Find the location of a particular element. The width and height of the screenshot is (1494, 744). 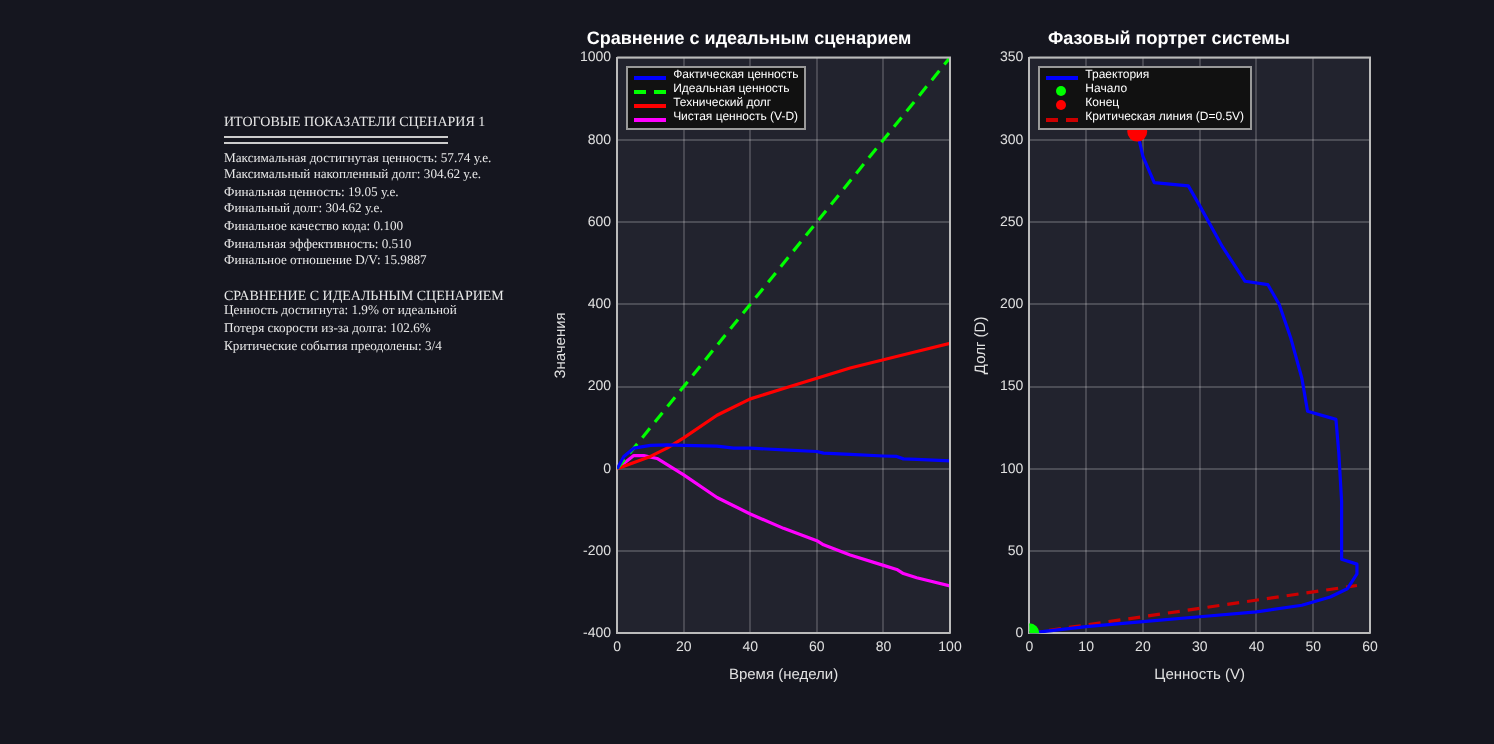

chart-title: Сравнение с идеальным сценарием is located at coordinates (749, 37).